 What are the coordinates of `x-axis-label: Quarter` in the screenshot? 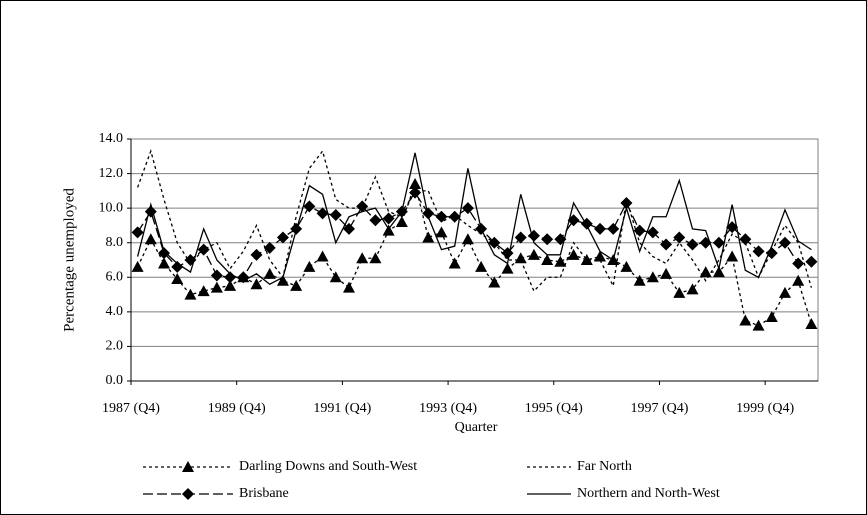 It's located at (476, 427).